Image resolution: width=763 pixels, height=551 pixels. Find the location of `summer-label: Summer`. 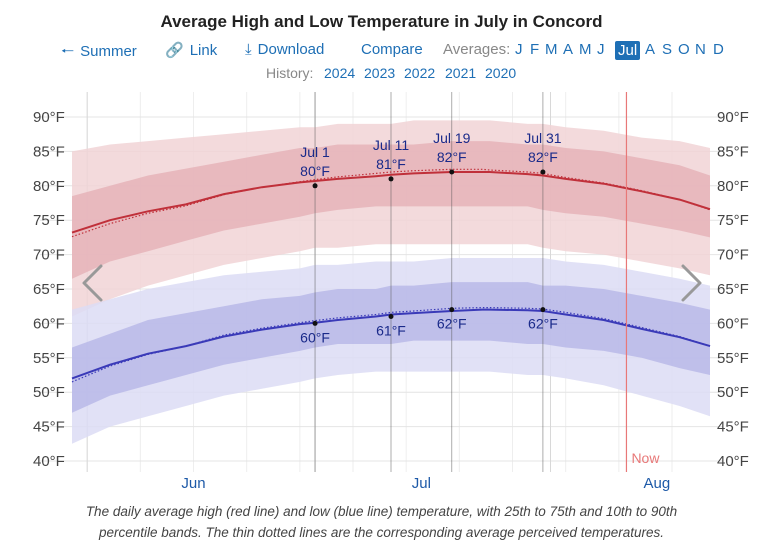

summer-label: Summer is located at coordinates (108, 51).